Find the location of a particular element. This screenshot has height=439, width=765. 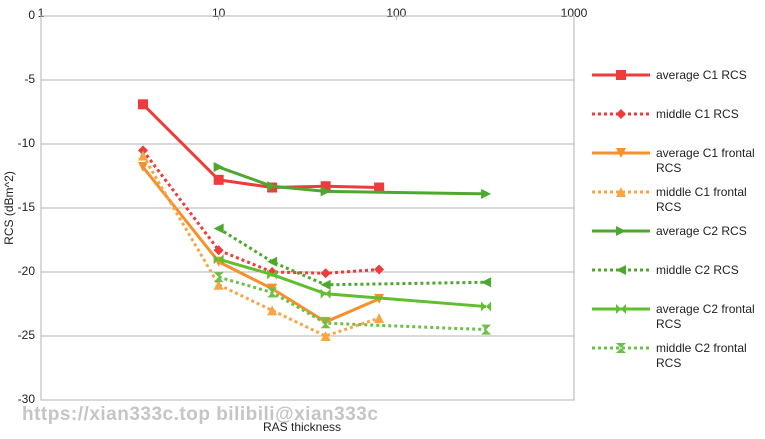

x-tick-label: 10 is located at coordinates (219, 13).